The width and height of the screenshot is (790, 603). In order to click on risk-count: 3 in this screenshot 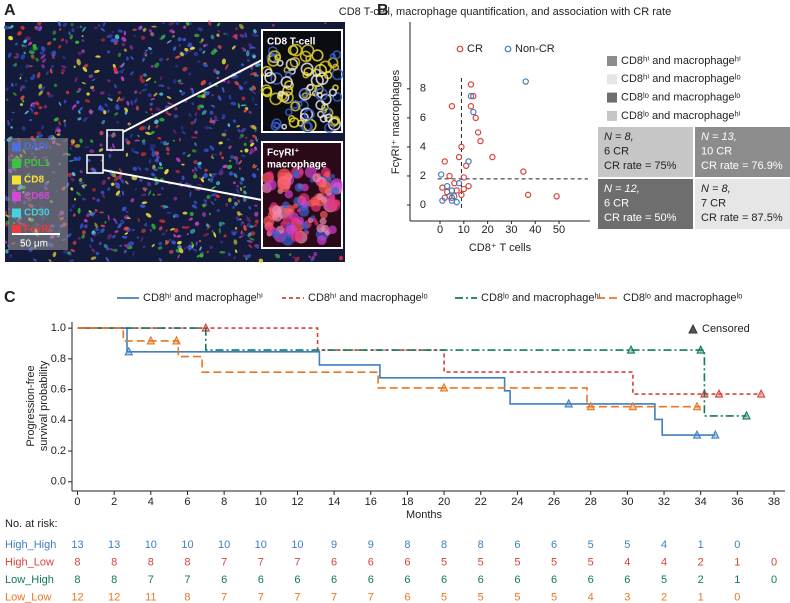, I will do `click(627, 597)`.